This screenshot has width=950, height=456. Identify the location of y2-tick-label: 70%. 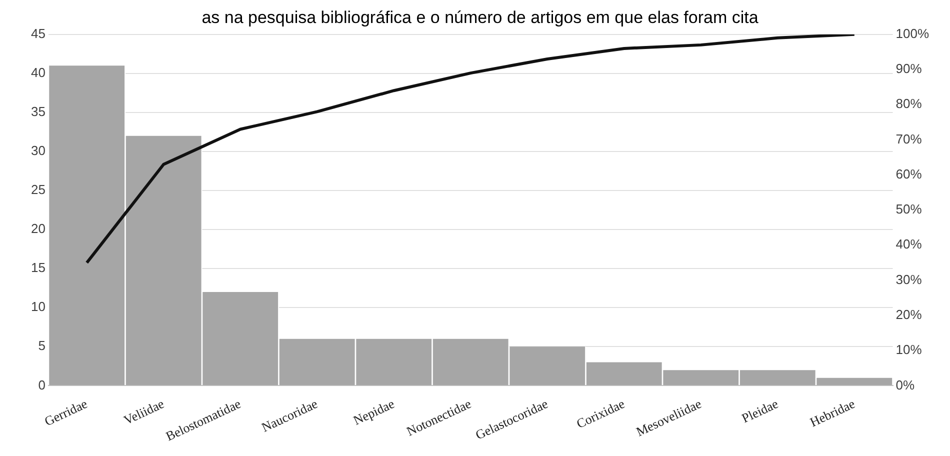
(909, 138).